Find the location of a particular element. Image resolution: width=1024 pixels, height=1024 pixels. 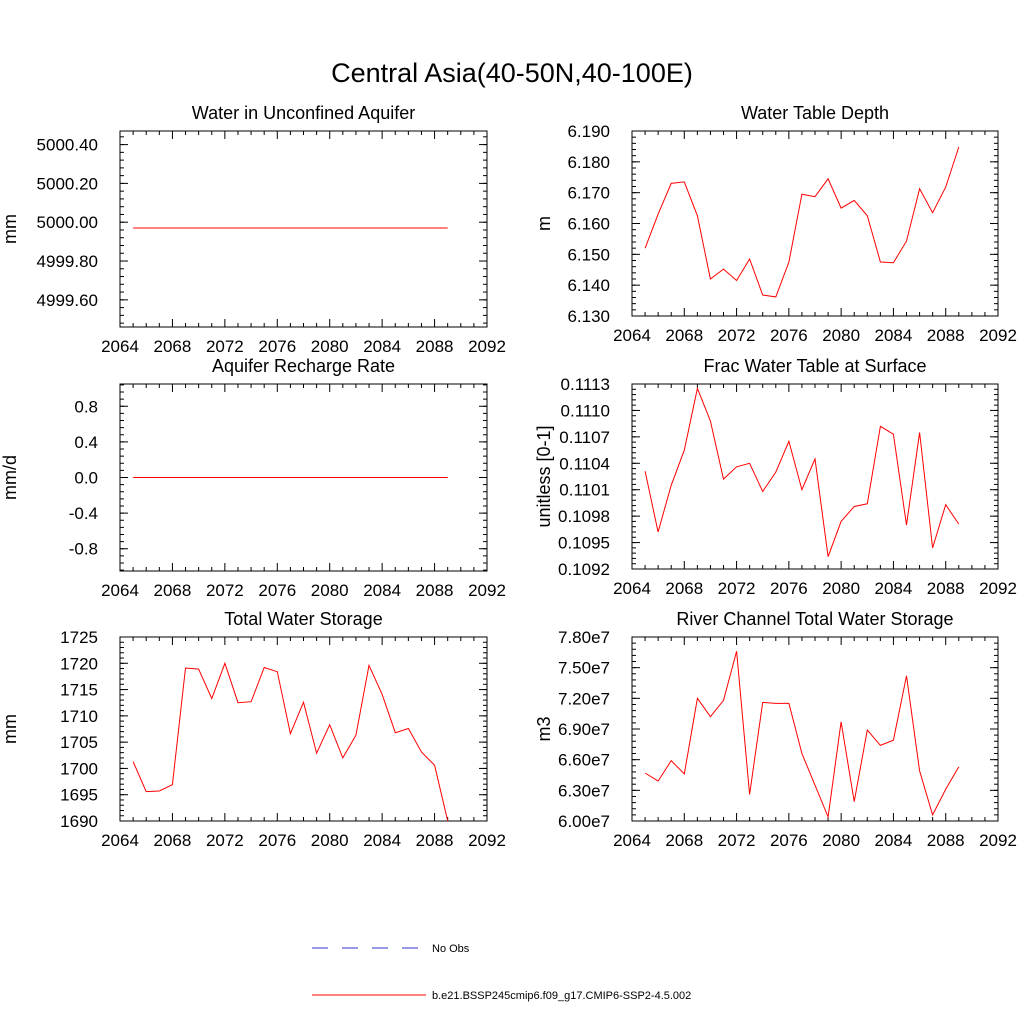

y-tick-label: 0.1095 is located at coordinates (584, 543).